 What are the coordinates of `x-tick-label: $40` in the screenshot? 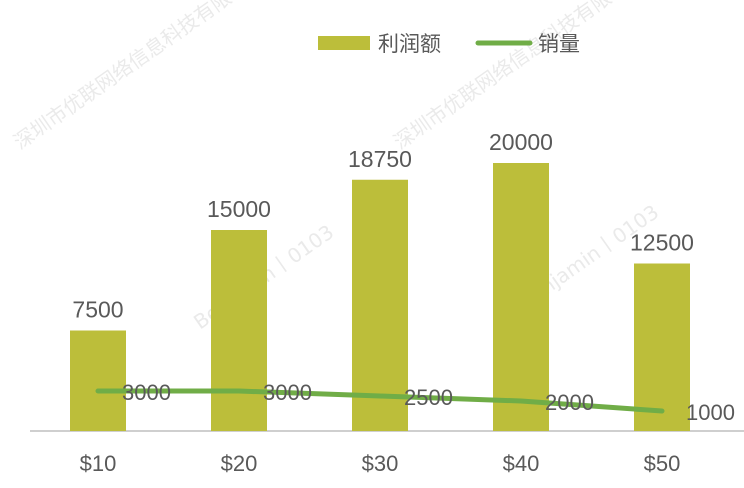 It's located at (521, 463).